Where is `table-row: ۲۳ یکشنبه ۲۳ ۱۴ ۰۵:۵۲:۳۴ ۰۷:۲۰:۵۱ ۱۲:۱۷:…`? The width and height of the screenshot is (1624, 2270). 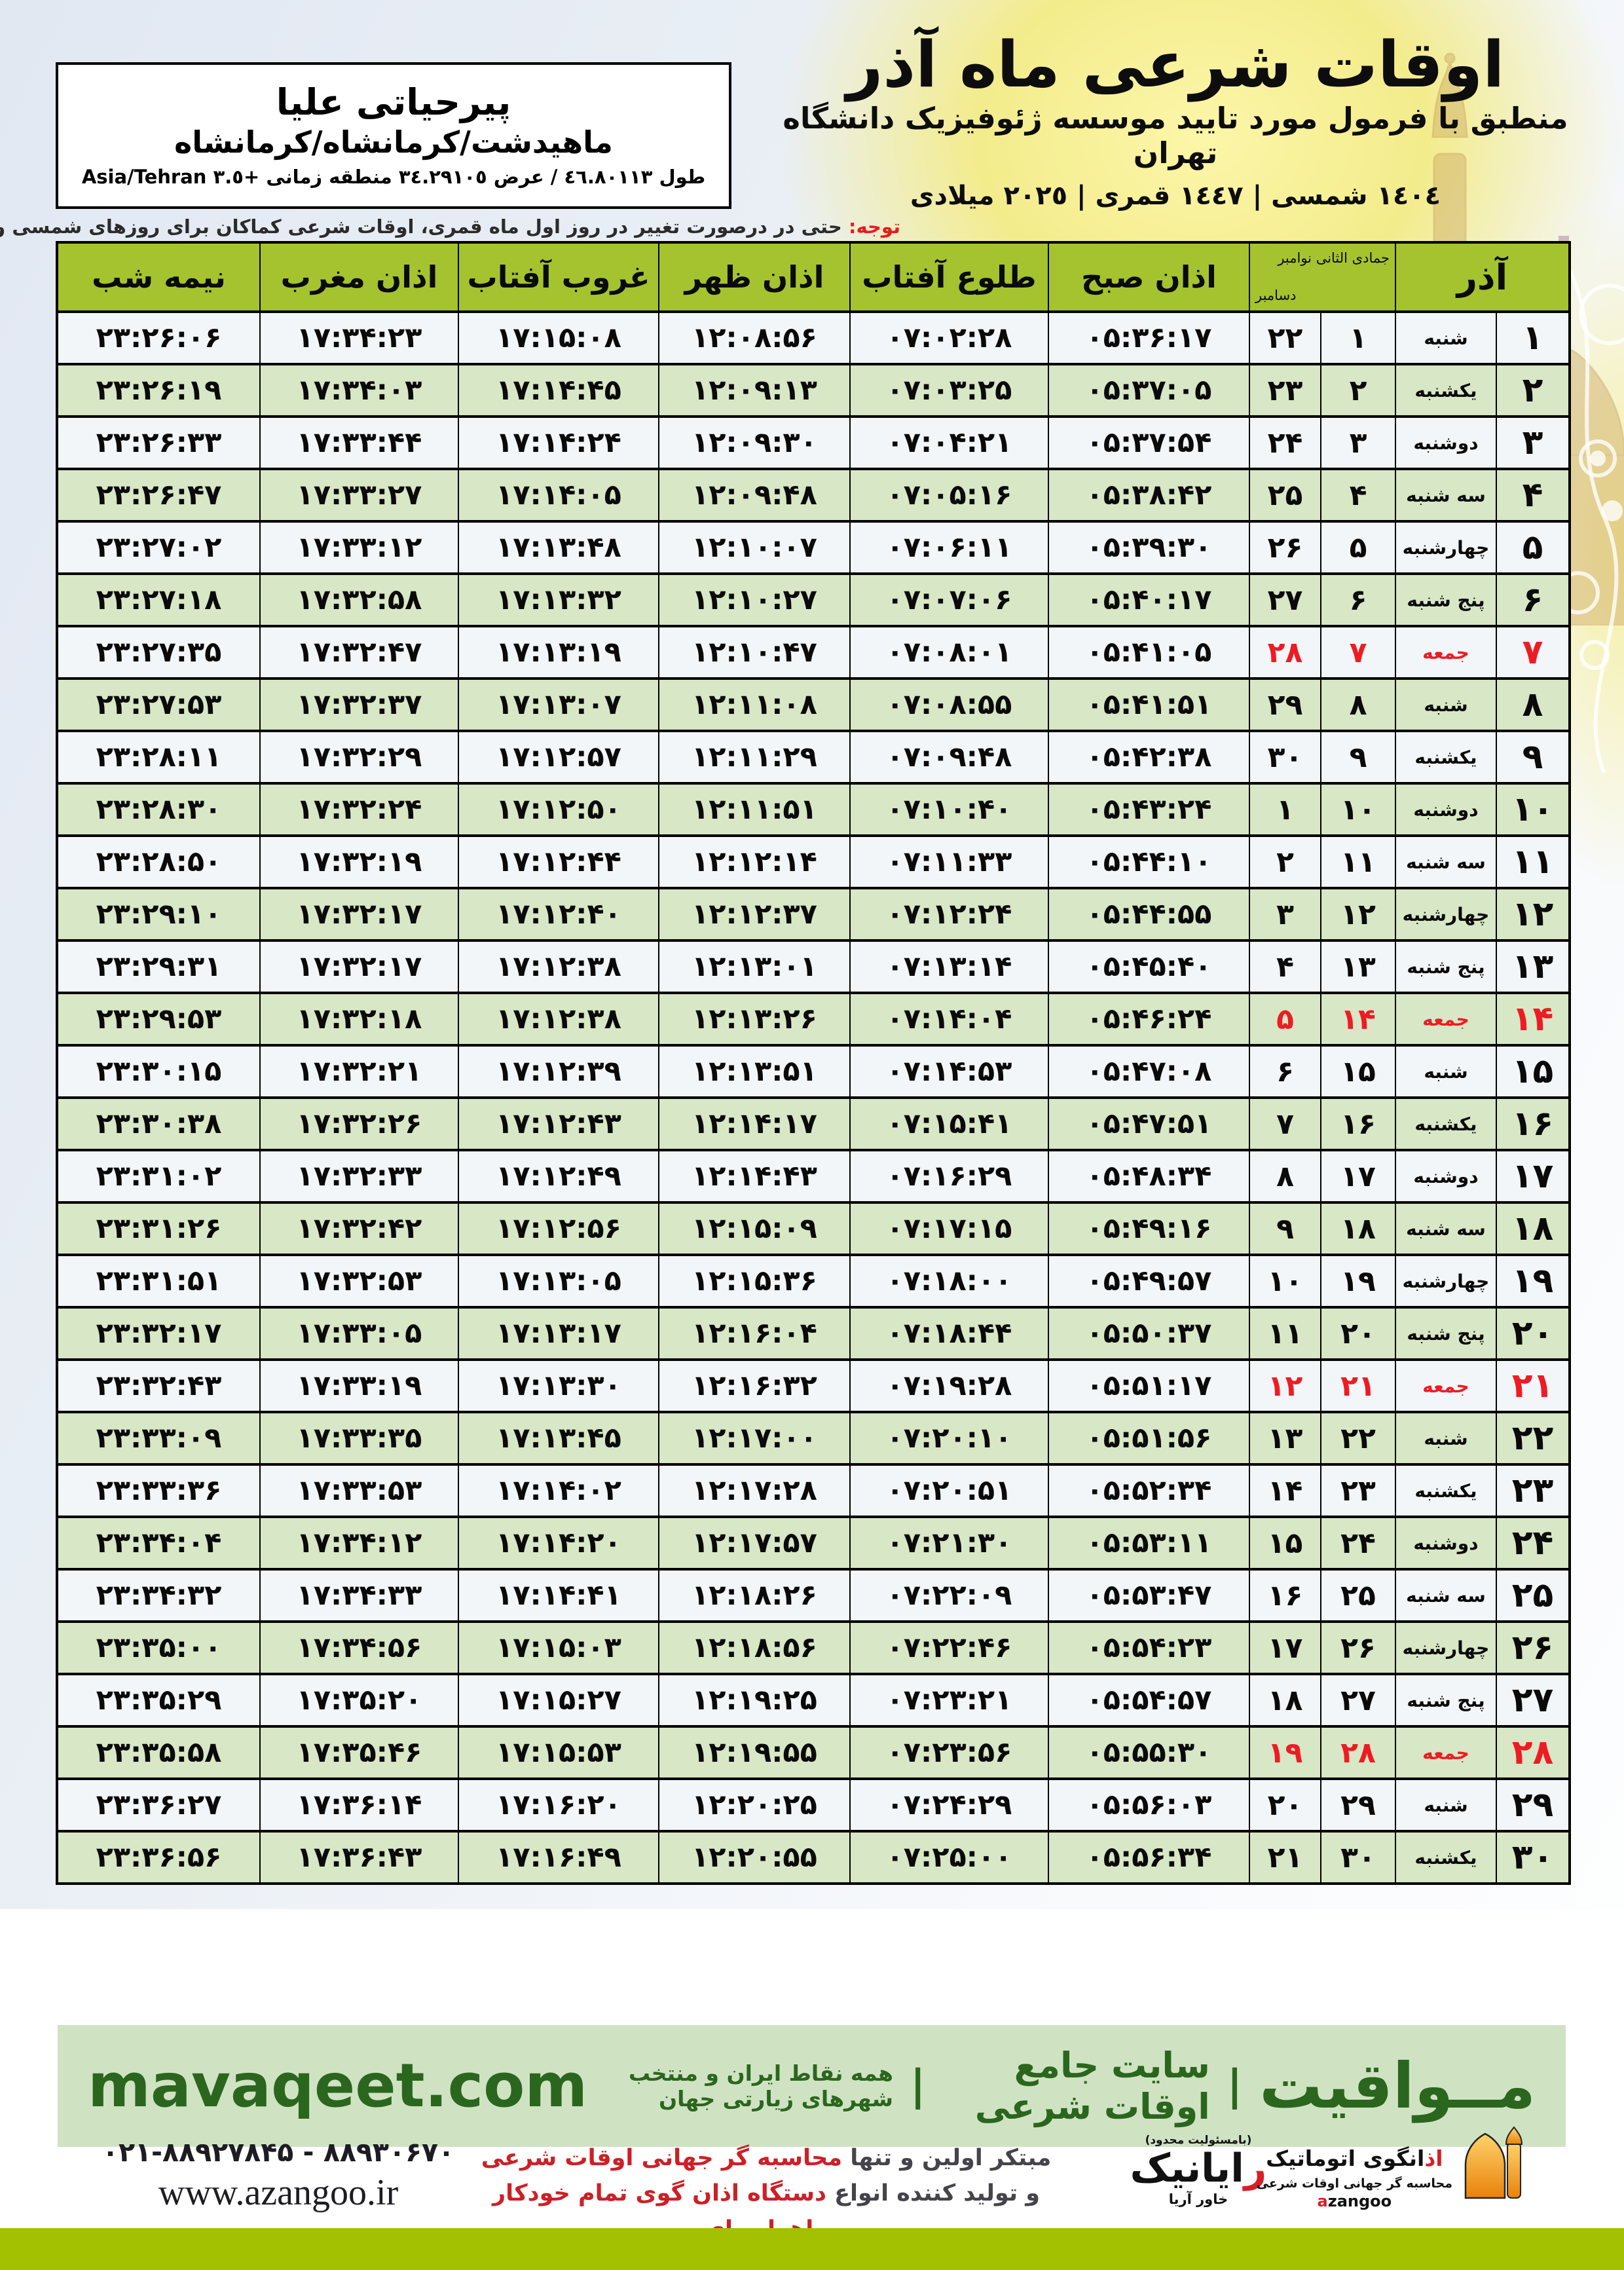 table-row: ۲۳ یکشنبه ۲۳ ۱۴ ۰۵:۵۲:۳۴ ۰۷:۲۰:۵۱ ۱۲:۱۷:… is located at coordinates (813, 1490).